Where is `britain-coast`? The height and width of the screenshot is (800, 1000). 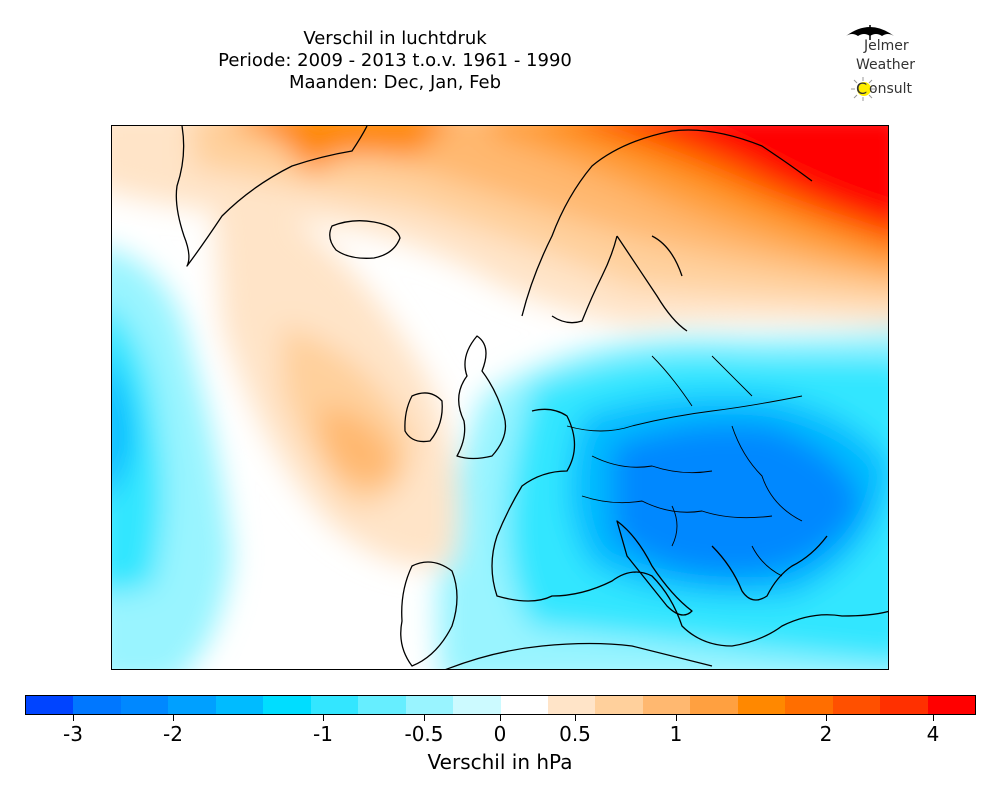
britain-coast is located at coordinates (481, 397).